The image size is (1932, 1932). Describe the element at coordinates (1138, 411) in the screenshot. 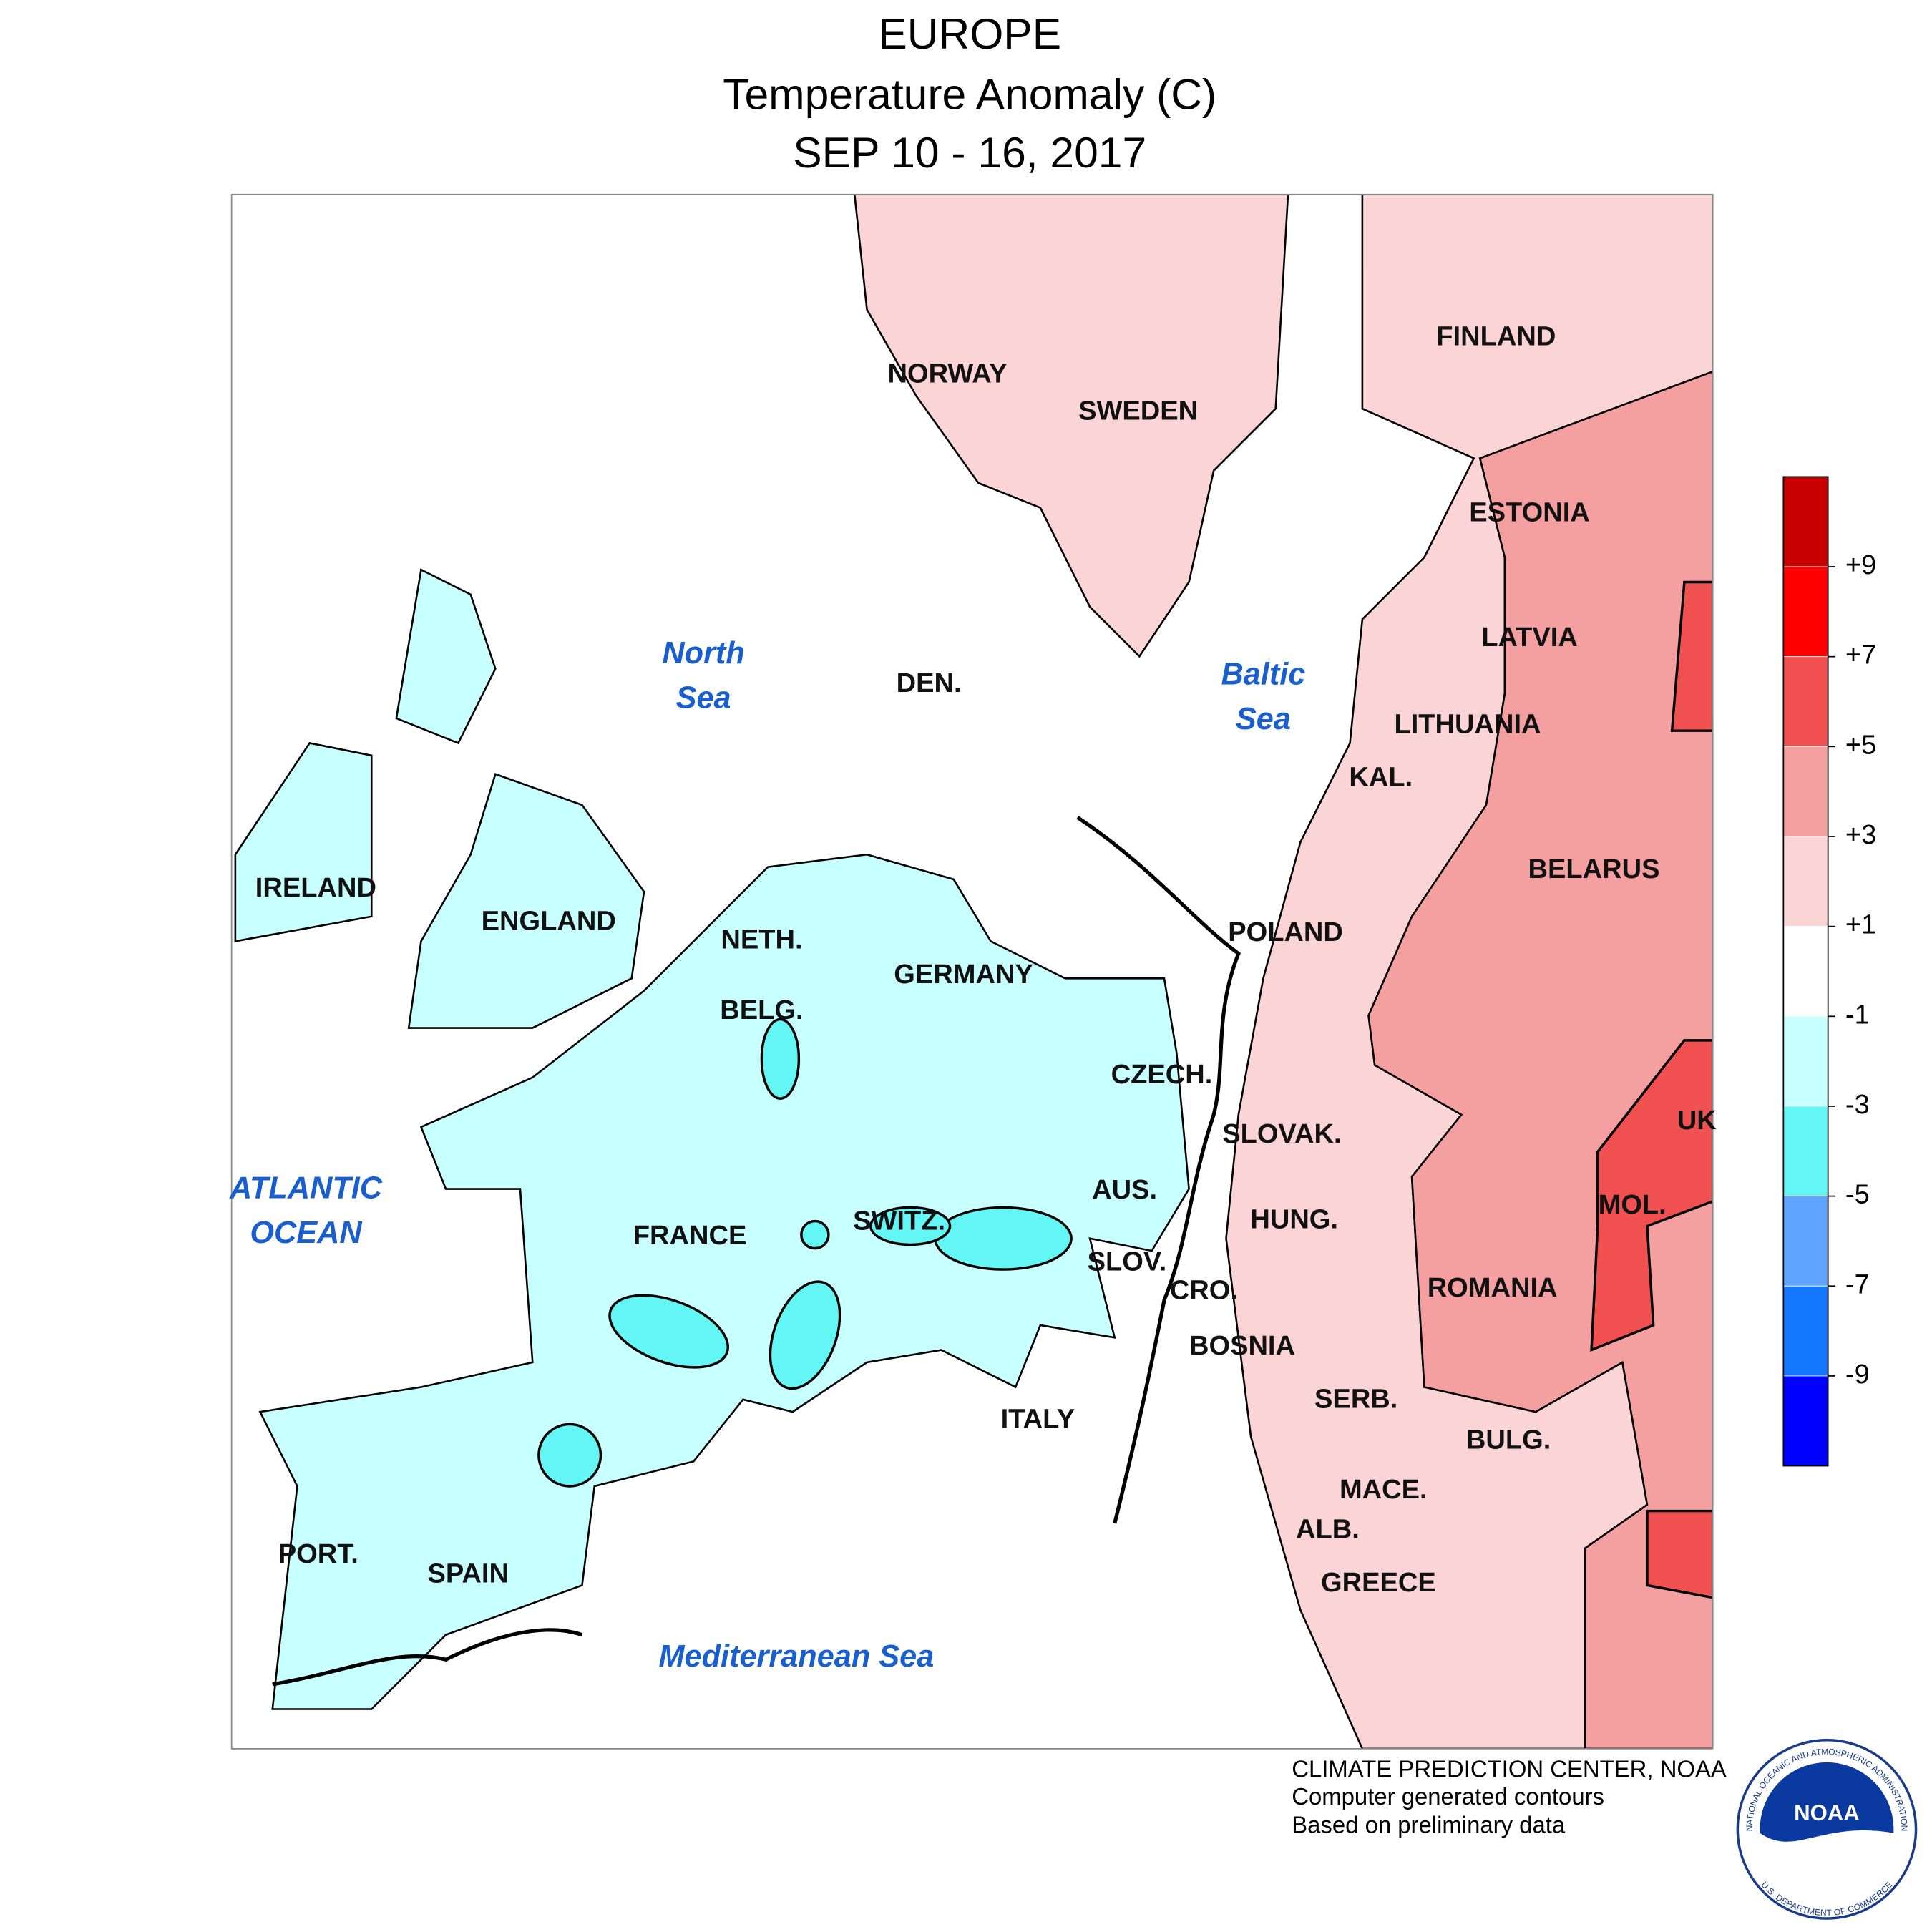

I see `country-label: SWEDEN` at that location.